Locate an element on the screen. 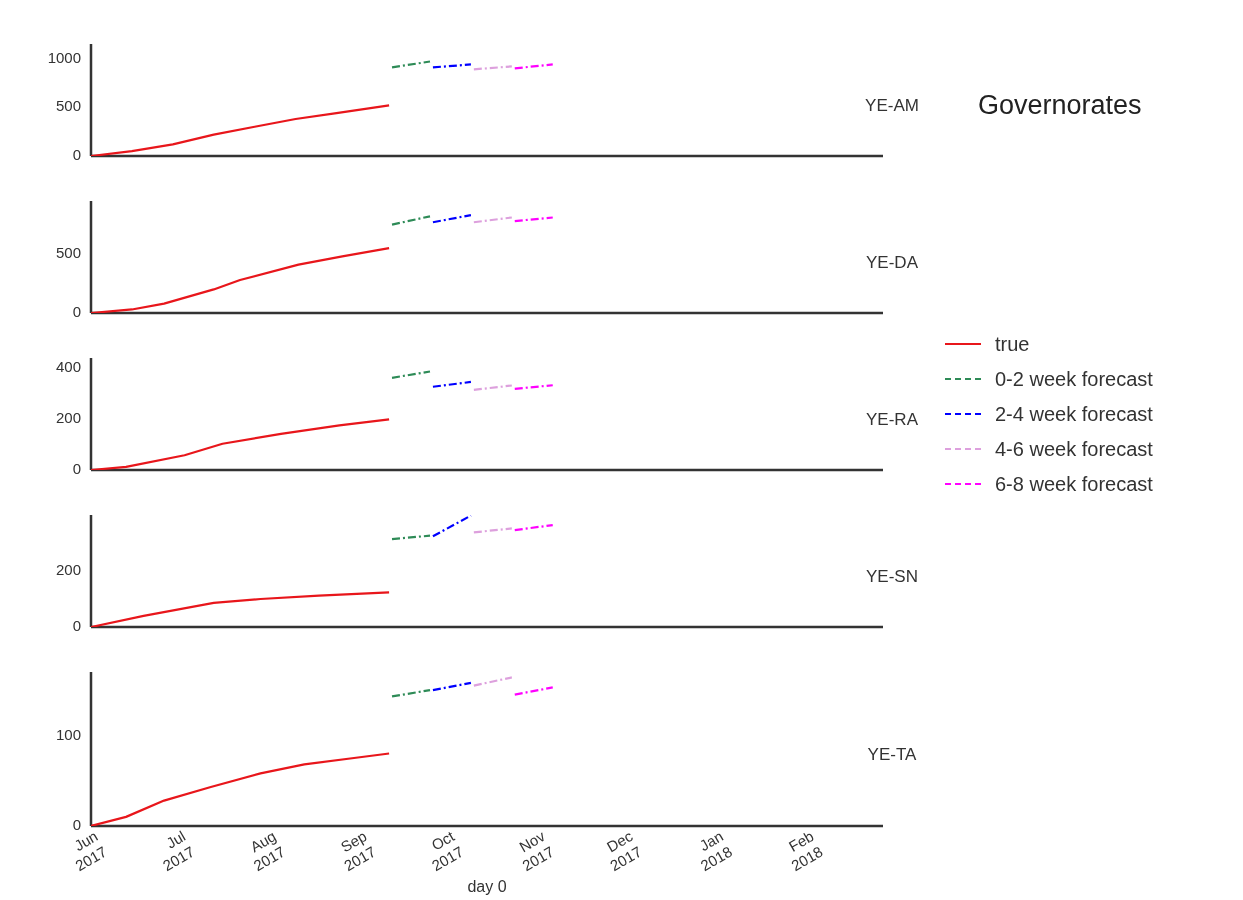  x-tick-label: Jul 2017 is located at coordinates (178, 851).